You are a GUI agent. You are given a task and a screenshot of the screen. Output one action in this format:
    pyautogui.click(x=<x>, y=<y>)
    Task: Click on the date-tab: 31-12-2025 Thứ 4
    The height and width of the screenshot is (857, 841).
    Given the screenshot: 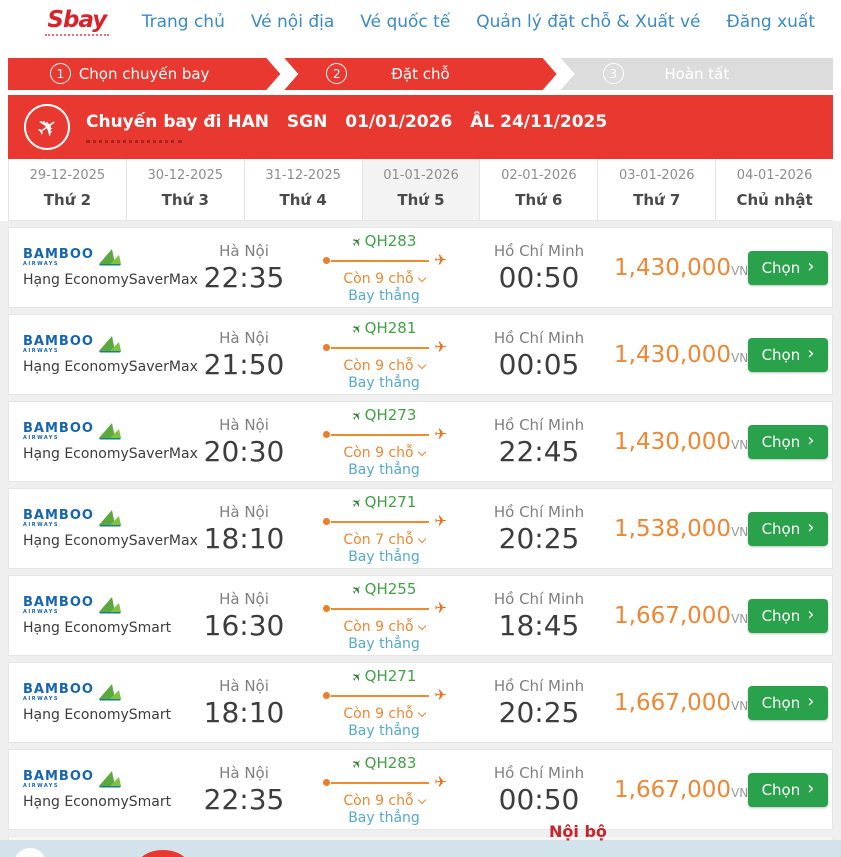 What is the action you would take?
    pyautogui.click(x=302, y=189)
    